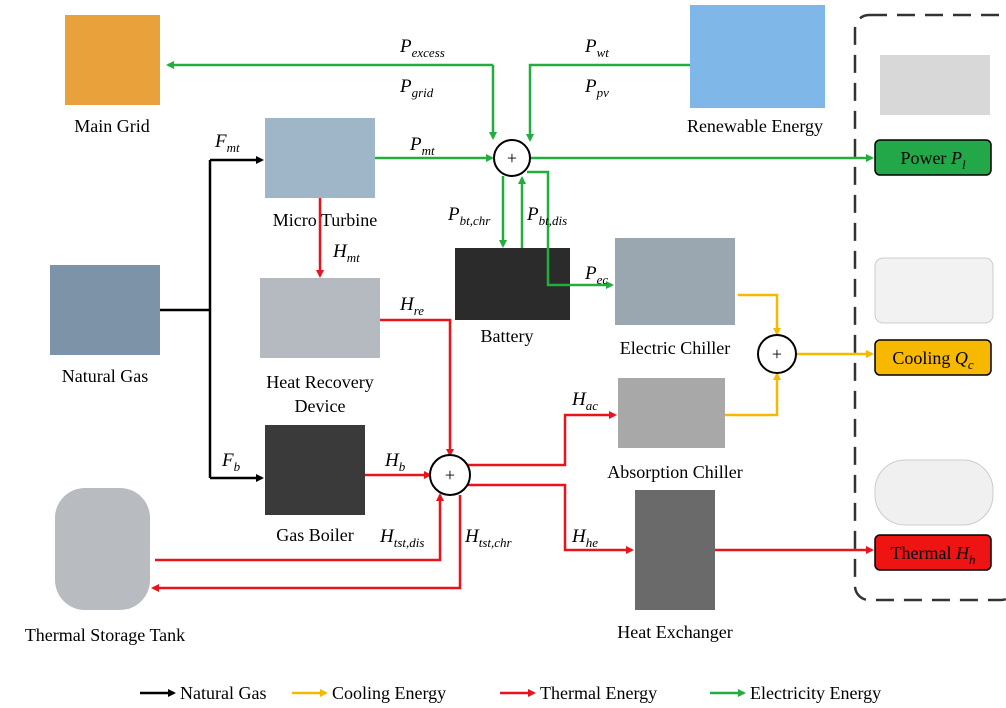 This screenshot has height=708, width=1006. What do you see at coordinates (419, 310) in the screenshot?
I see `subscript: re` at bounding box center [419, 310].